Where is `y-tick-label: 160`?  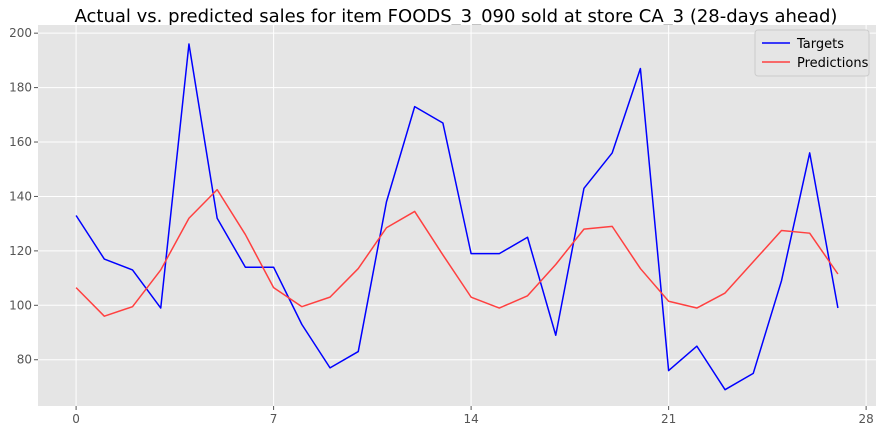 y-tick-label: 160 is located at coordinates (20, 142).